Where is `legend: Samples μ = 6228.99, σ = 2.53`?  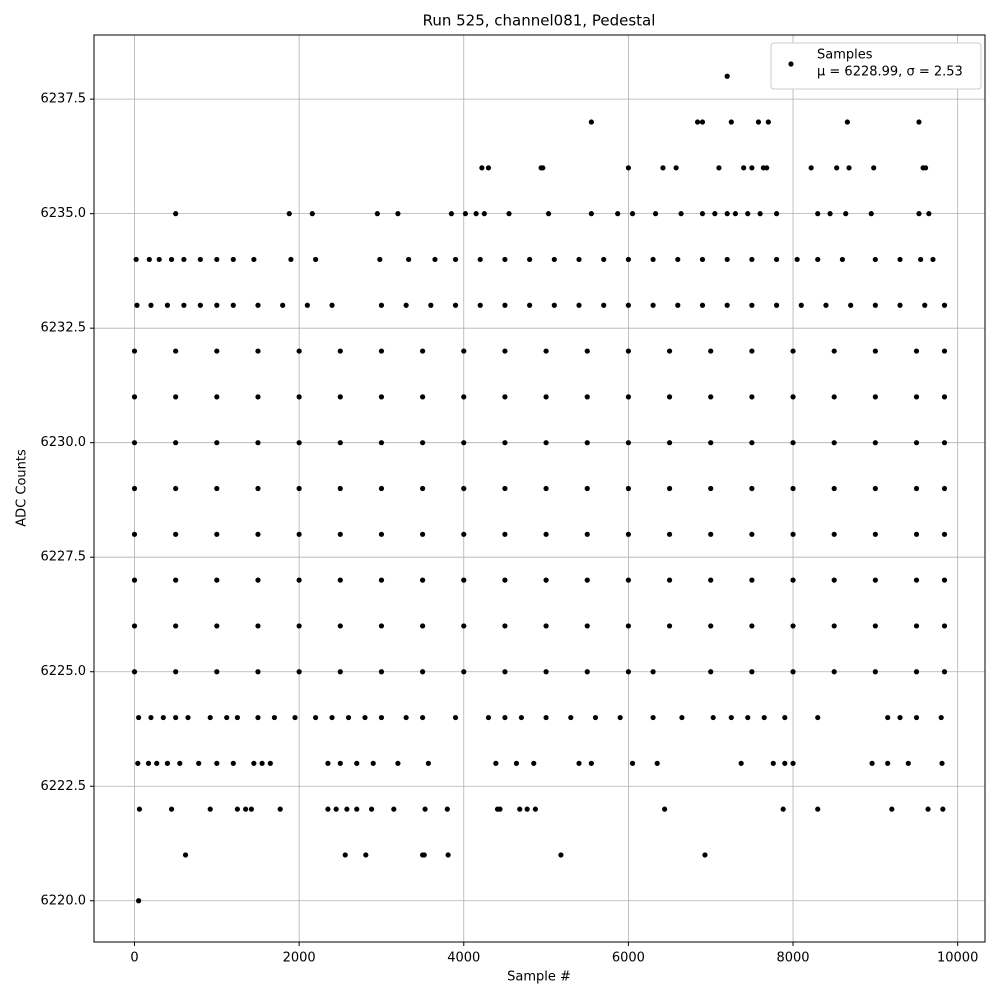
legend: Samples μ = 6228.99, σ = 2.53 is located at coordinates (876, 66).